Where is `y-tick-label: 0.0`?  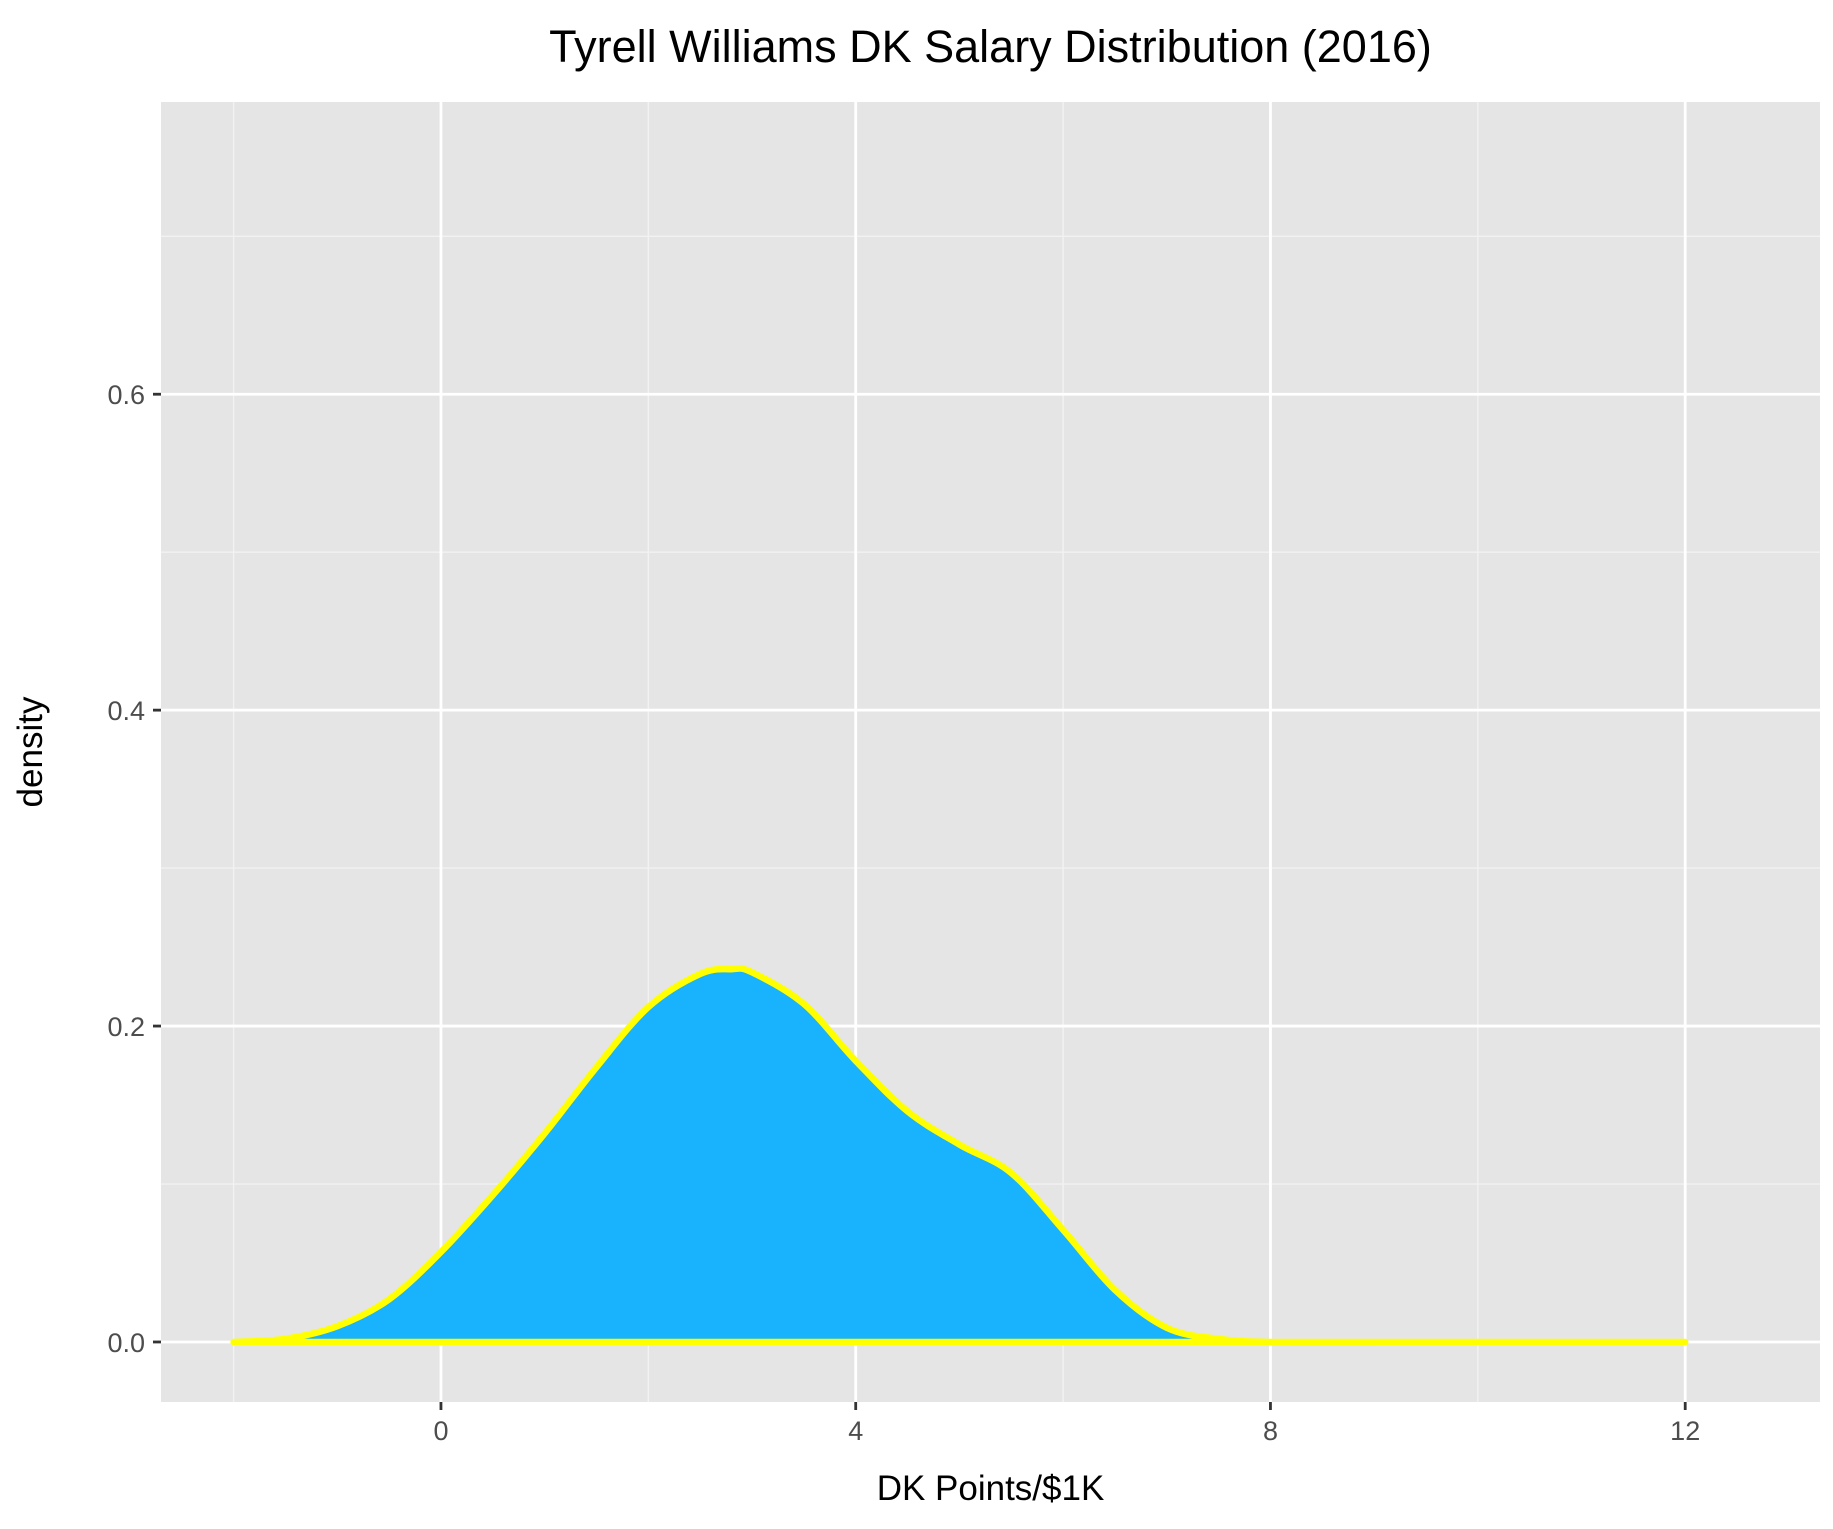
y-tick-label: 0.0 is located at coordinates (126, 1343).